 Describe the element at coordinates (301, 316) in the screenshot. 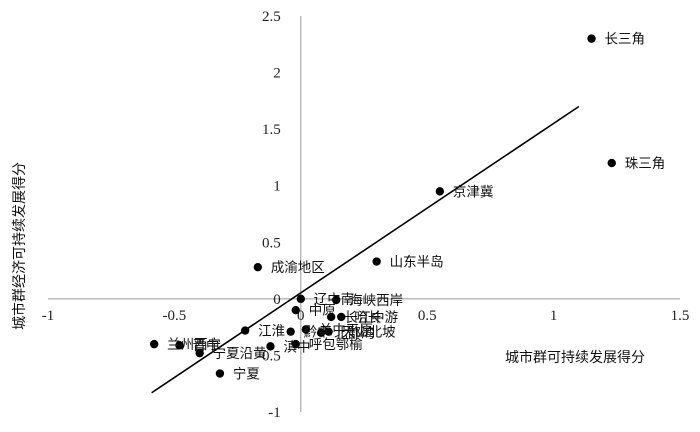

I see `x-tick-label: 0` at that location.